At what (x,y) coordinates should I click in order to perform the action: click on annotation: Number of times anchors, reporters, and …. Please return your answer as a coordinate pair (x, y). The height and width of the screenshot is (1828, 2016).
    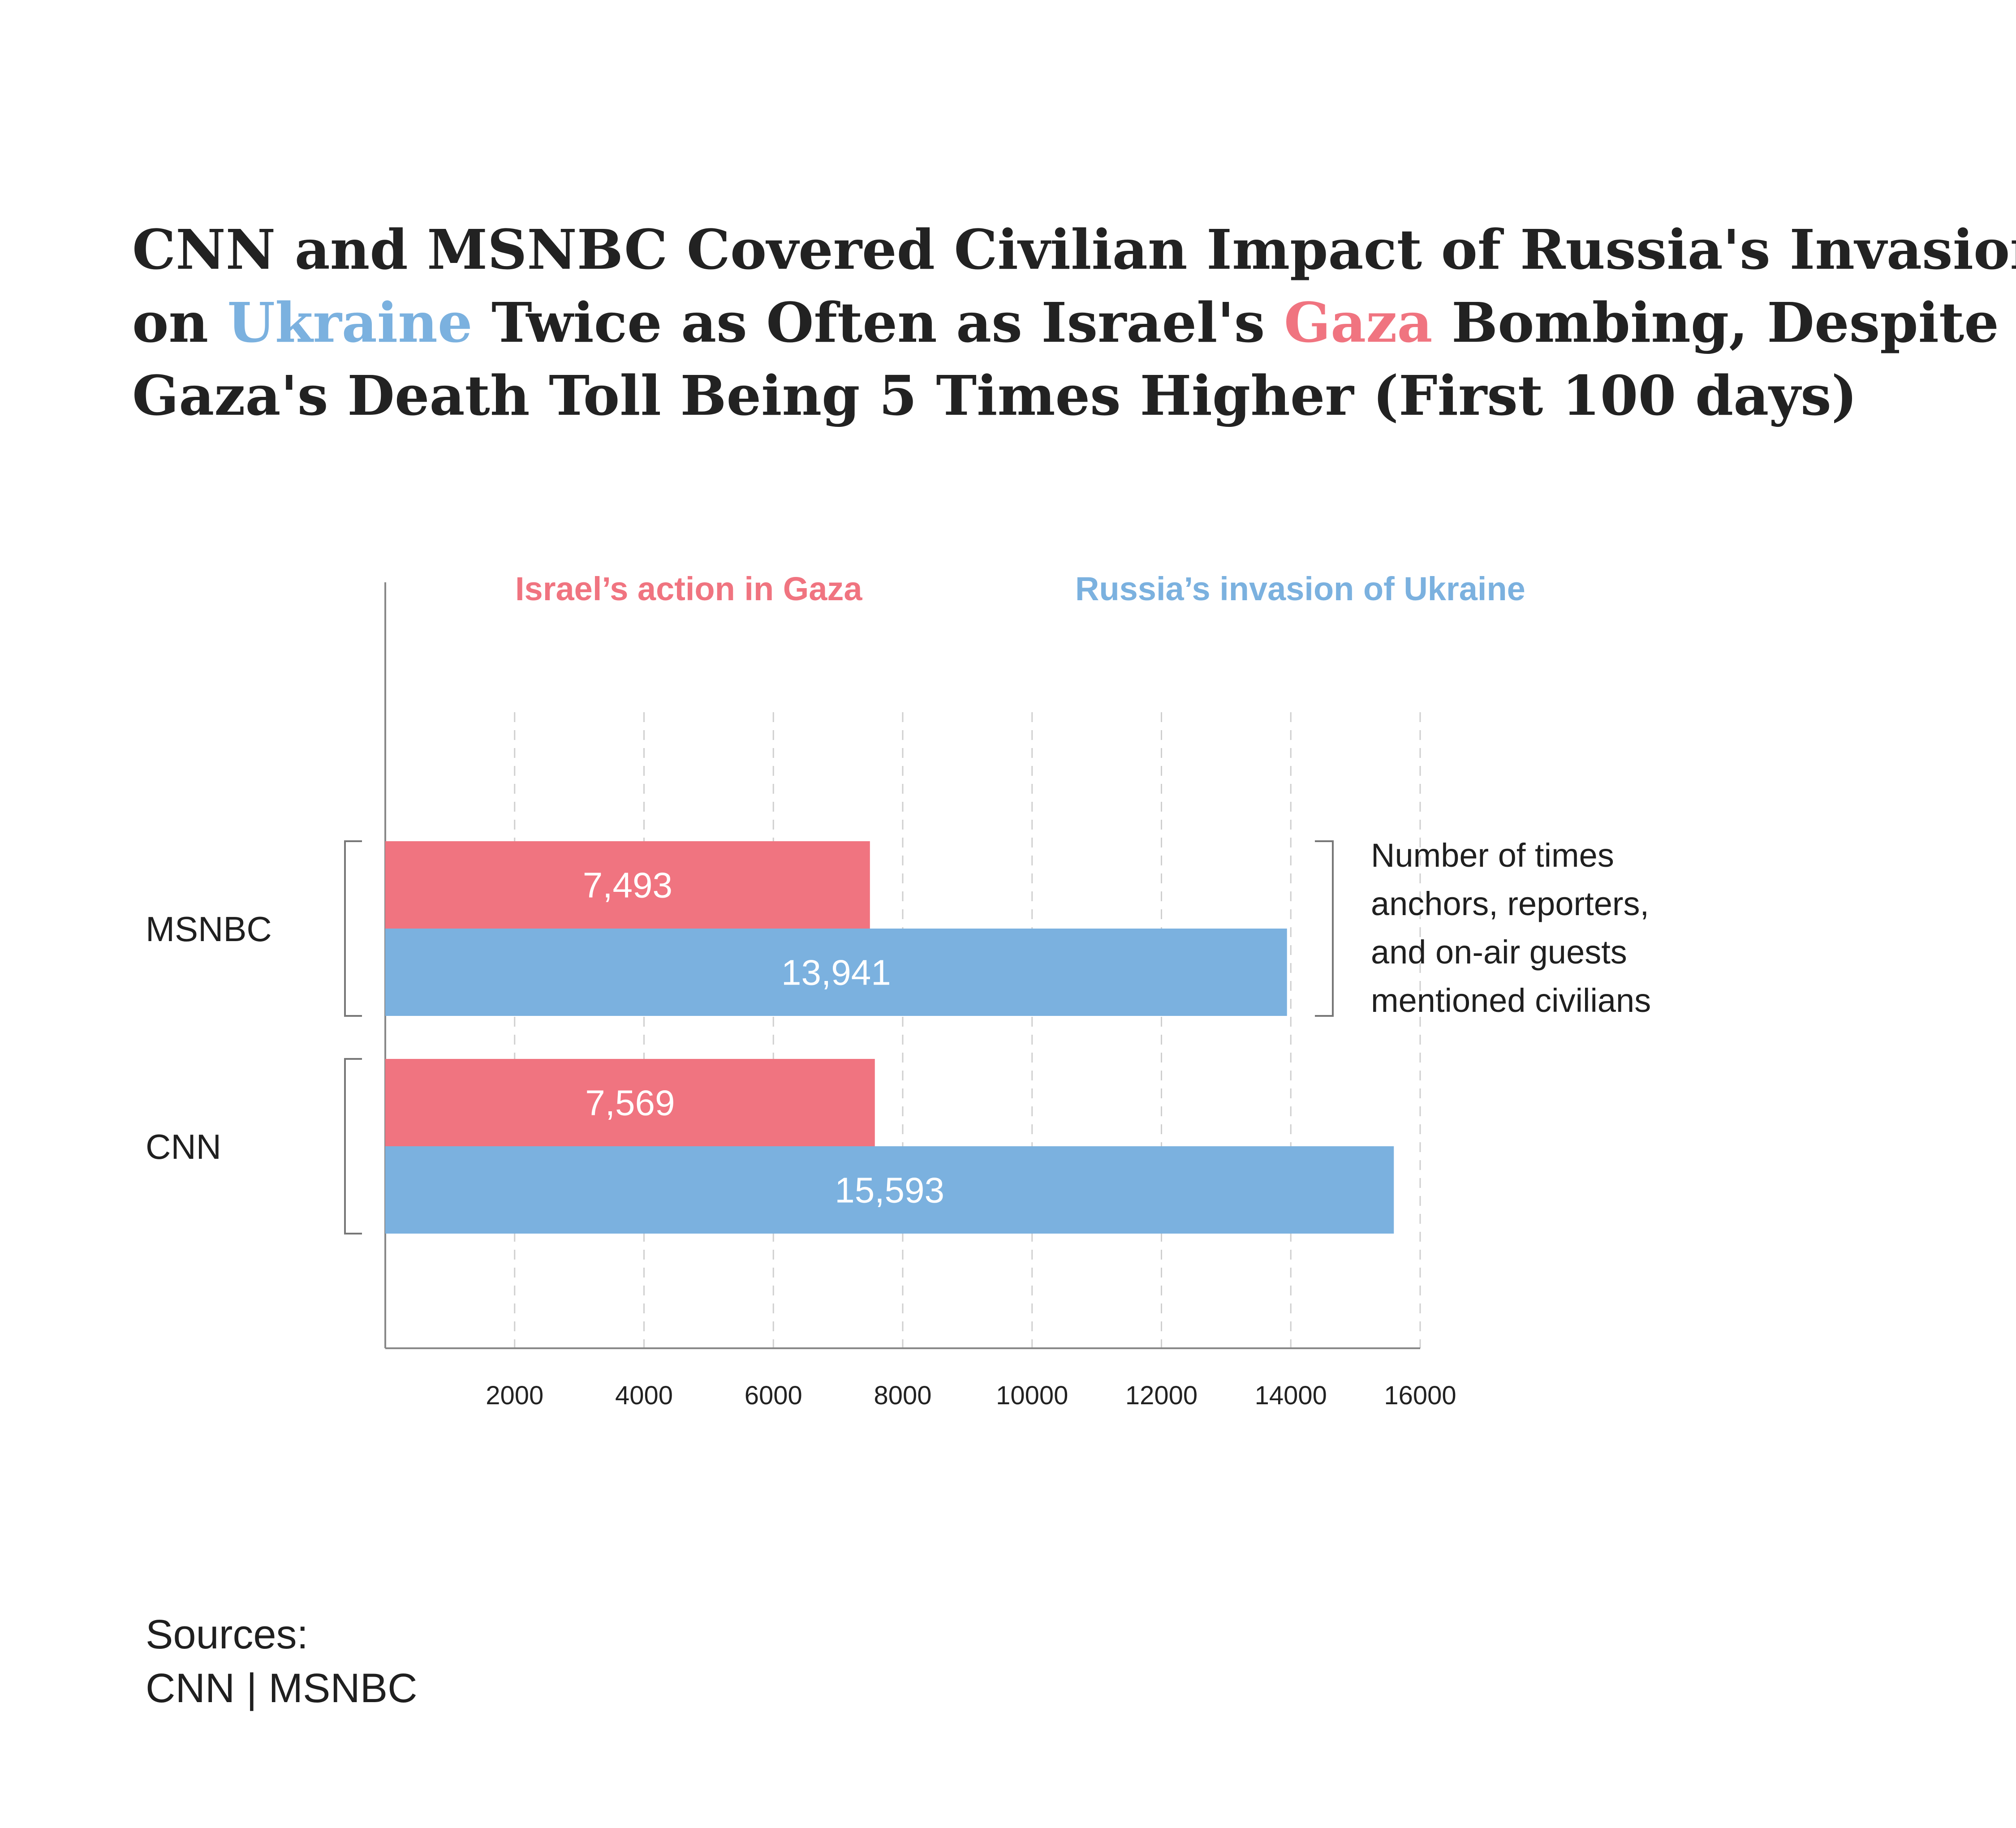
    Looking at the image, I should click on (1483, 928).